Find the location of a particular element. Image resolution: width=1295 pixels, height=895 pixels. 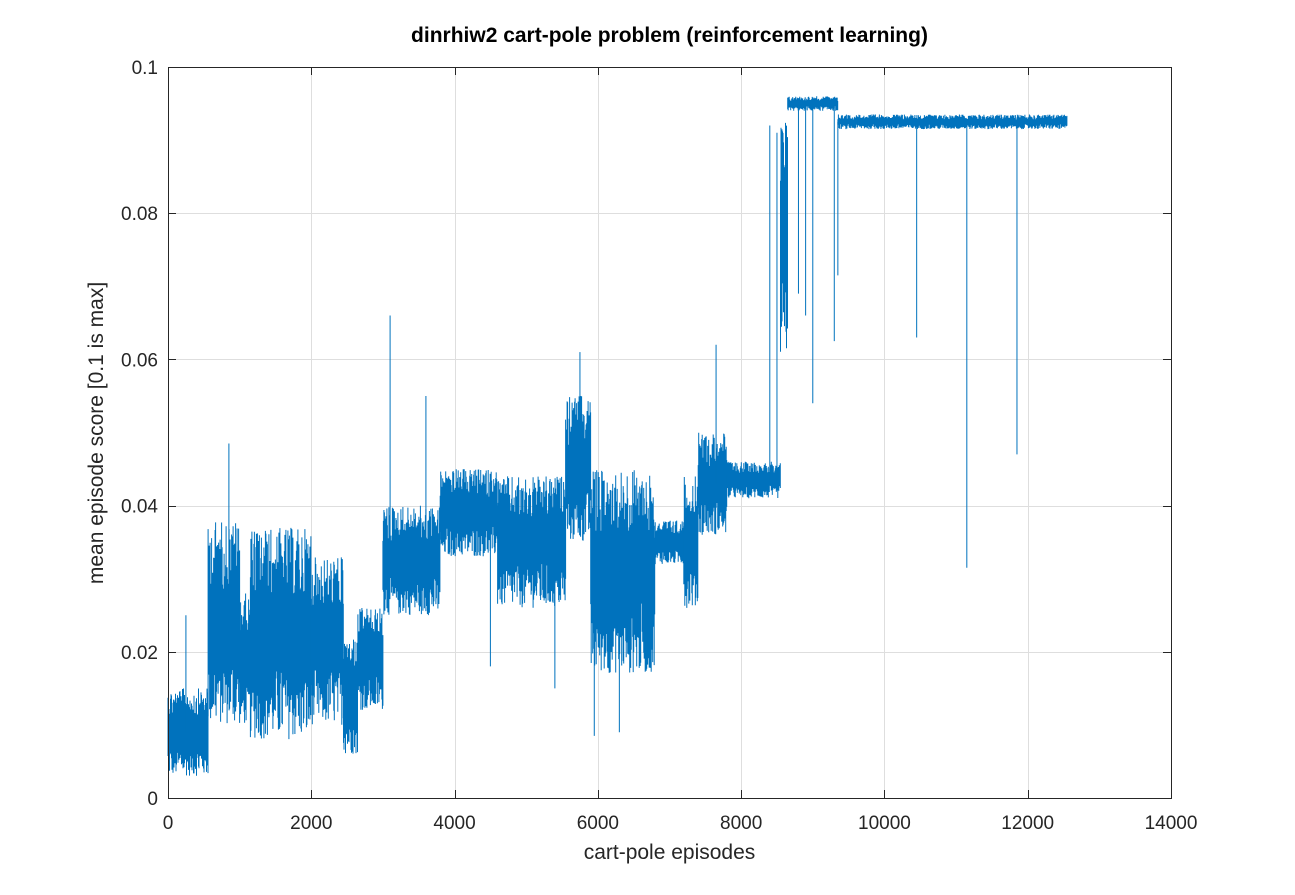

x-tick-label: 4000 is located at coordinates (454, 823).